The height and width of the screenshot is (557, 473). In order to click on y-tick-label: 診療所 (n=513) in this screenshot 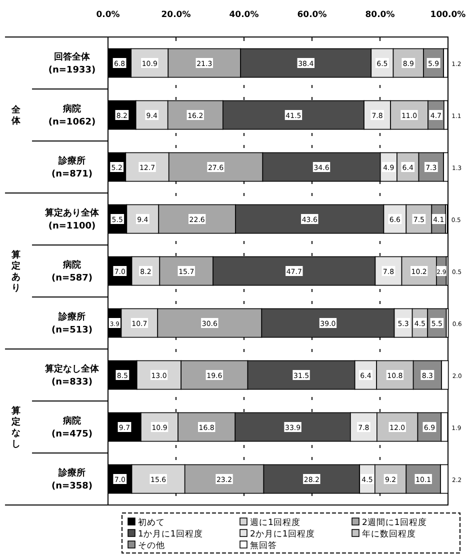, I will do `click(72, 324)`.